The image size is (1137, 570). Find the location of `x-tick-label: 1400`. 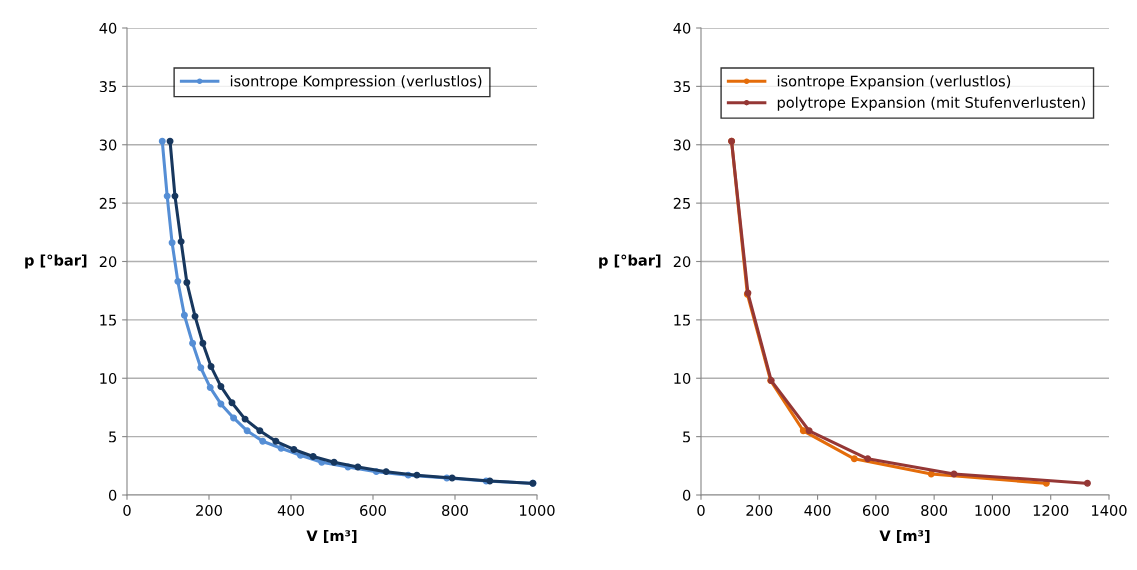

x-tick-label: 1400 is located at coordinates (1109, 510).